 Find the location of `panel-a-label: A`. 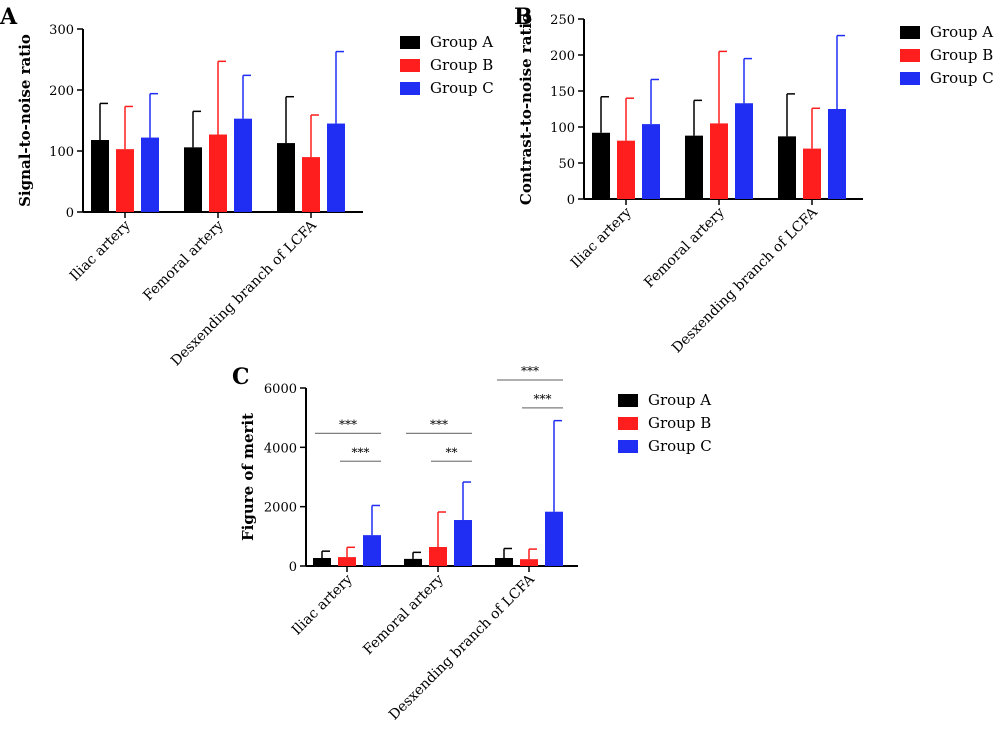

panel-a-label: A is located at coordinates (9, 17).